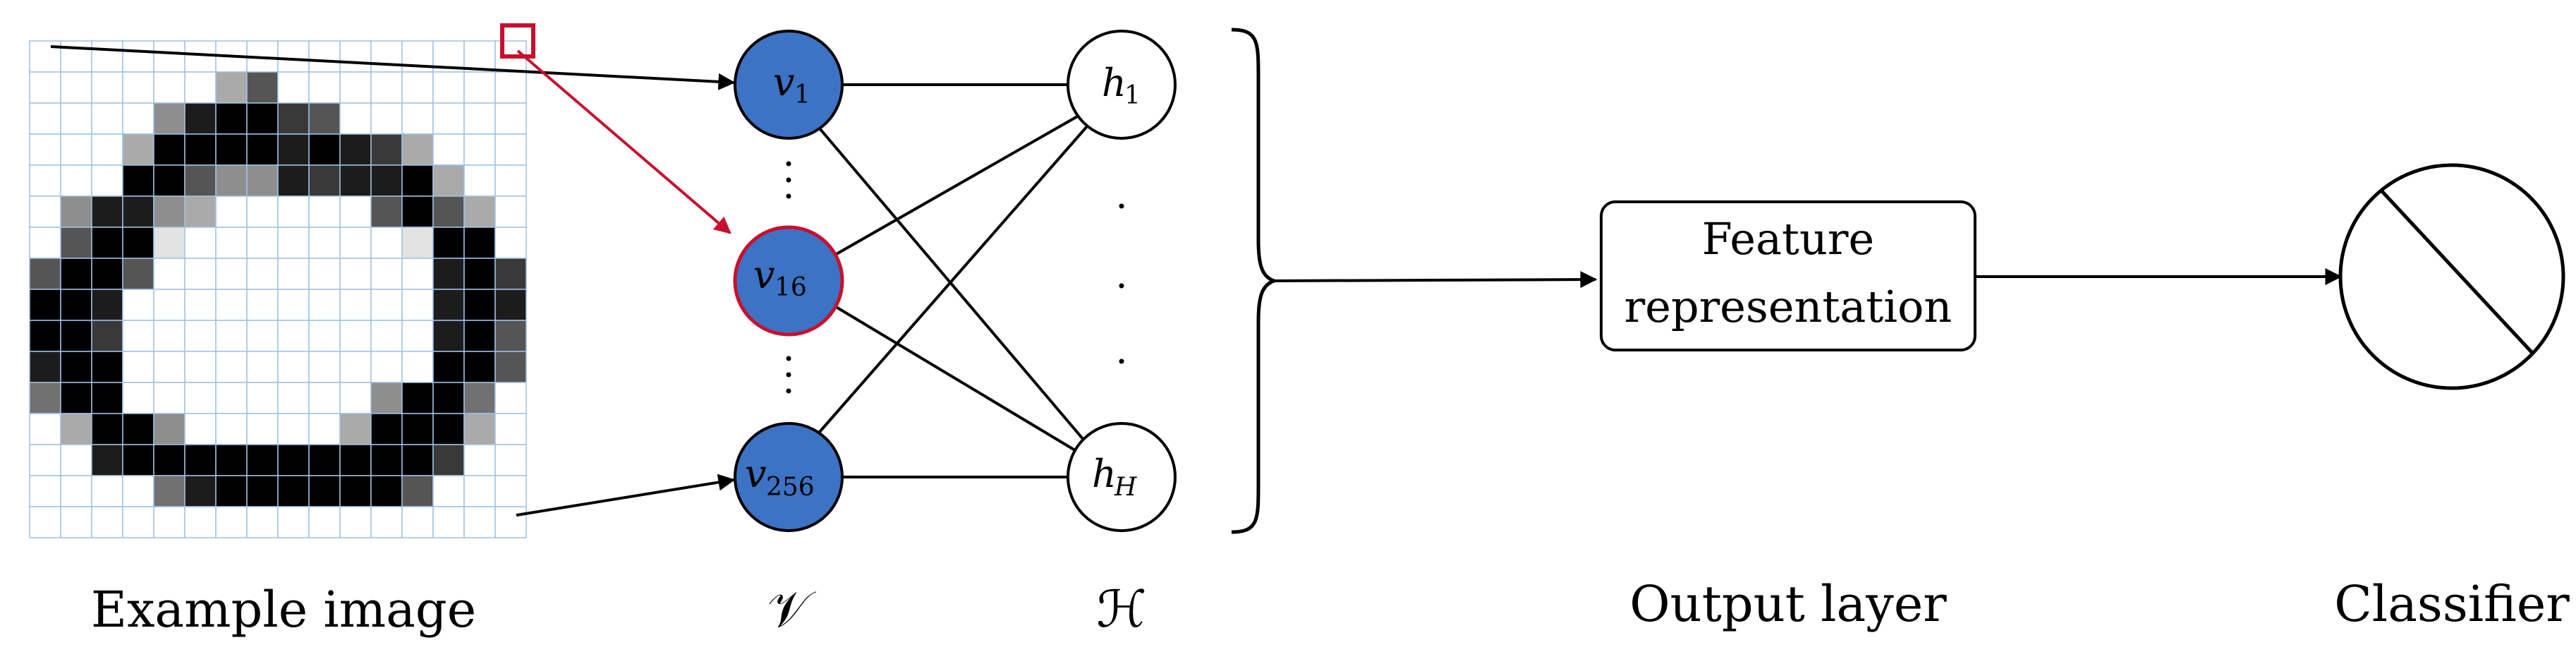 This screenshot has width=2576, height=657. What do you see at coordinates (1125, 487) in the screenshot?
I see `hH-sub: H` at bounding box center [1125, 487].